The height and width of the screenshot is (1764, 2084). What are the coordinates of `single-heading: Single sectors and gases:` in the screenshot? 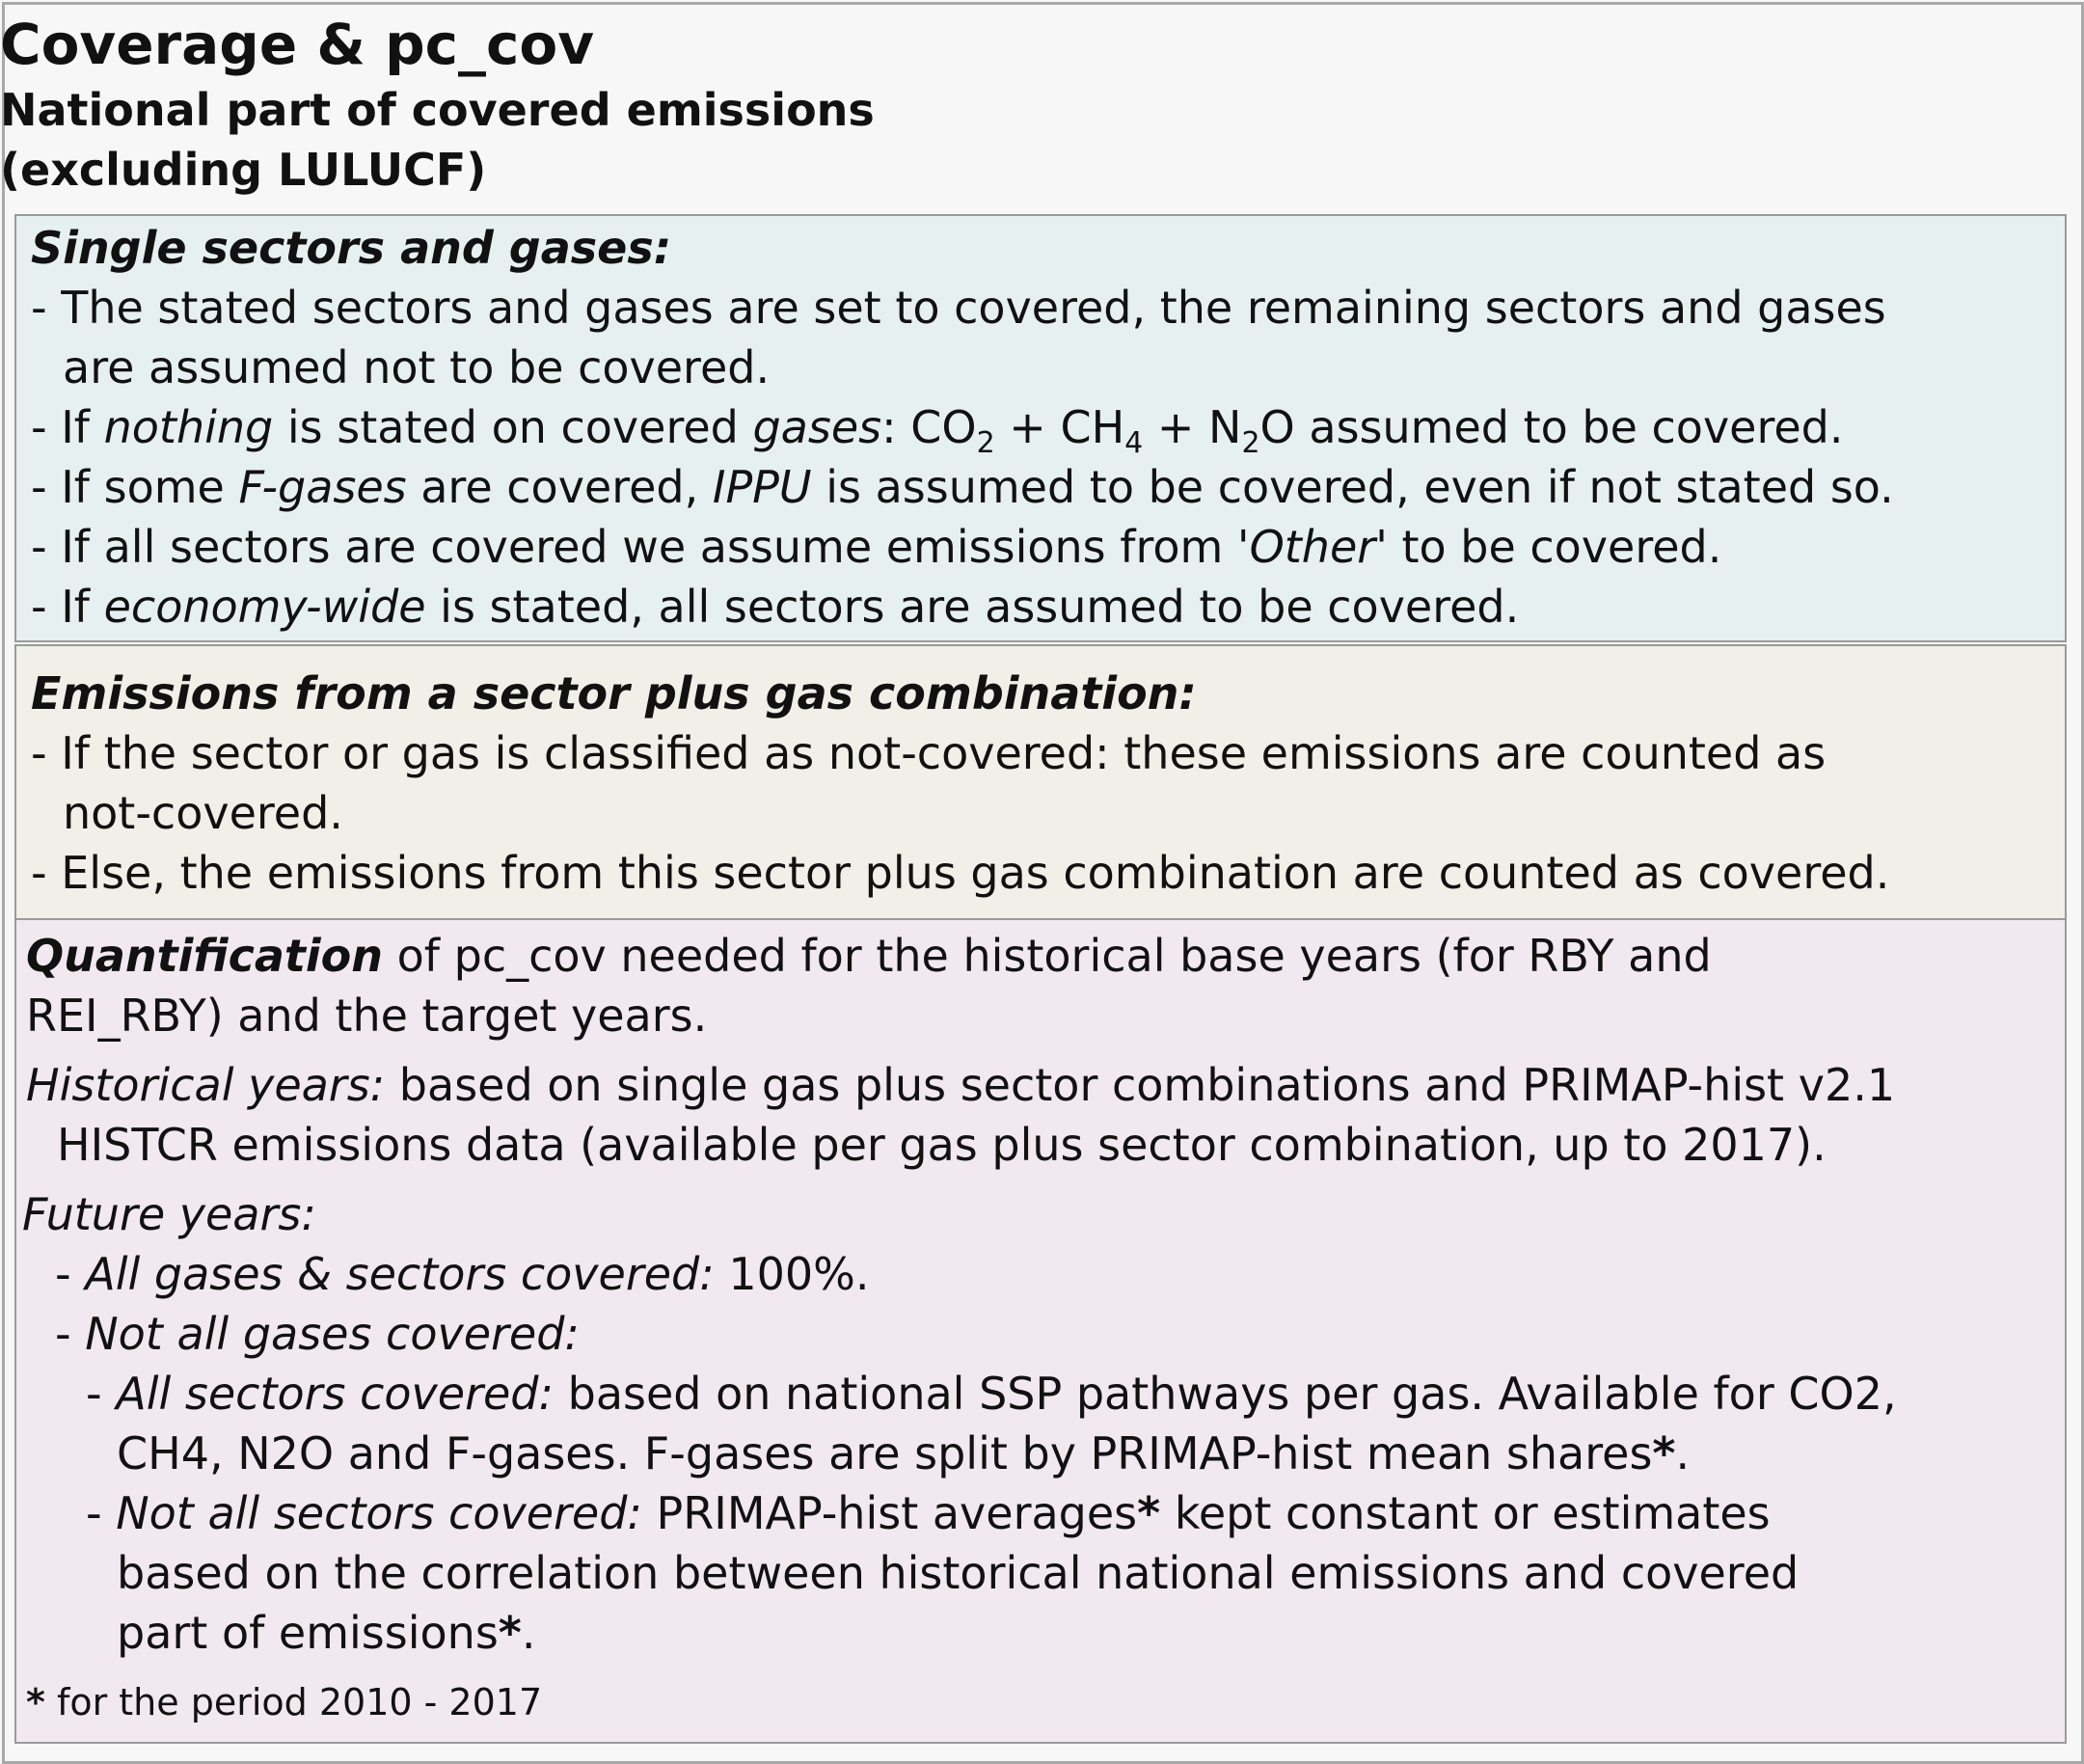 It's located at (352, 248).